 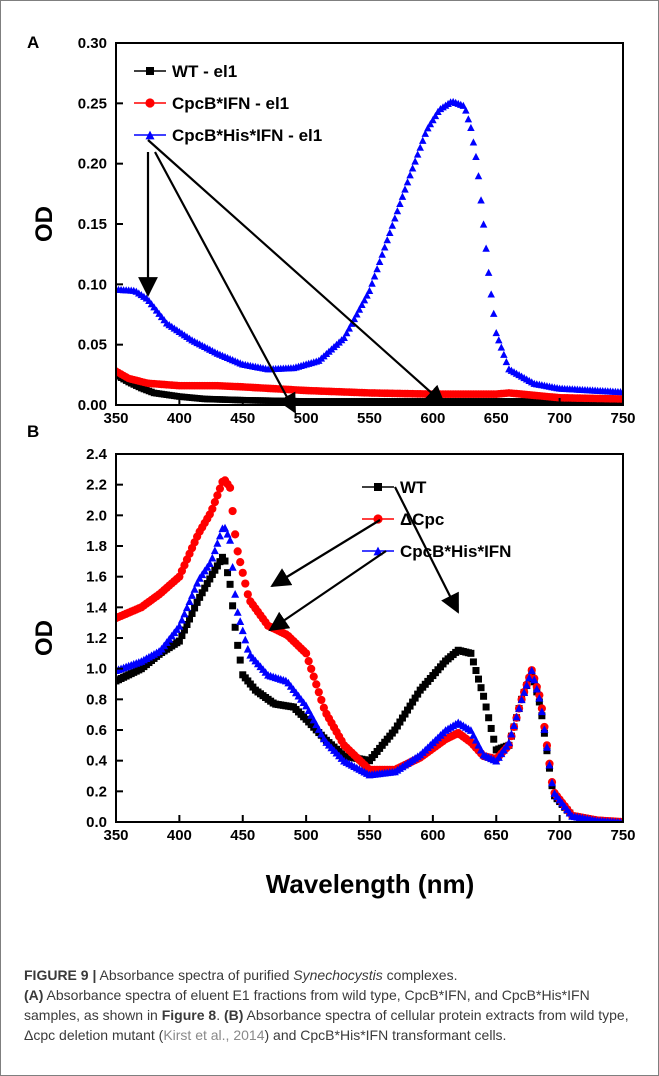 I want to click on panel-b-arrows, so click(x=363, y=559).